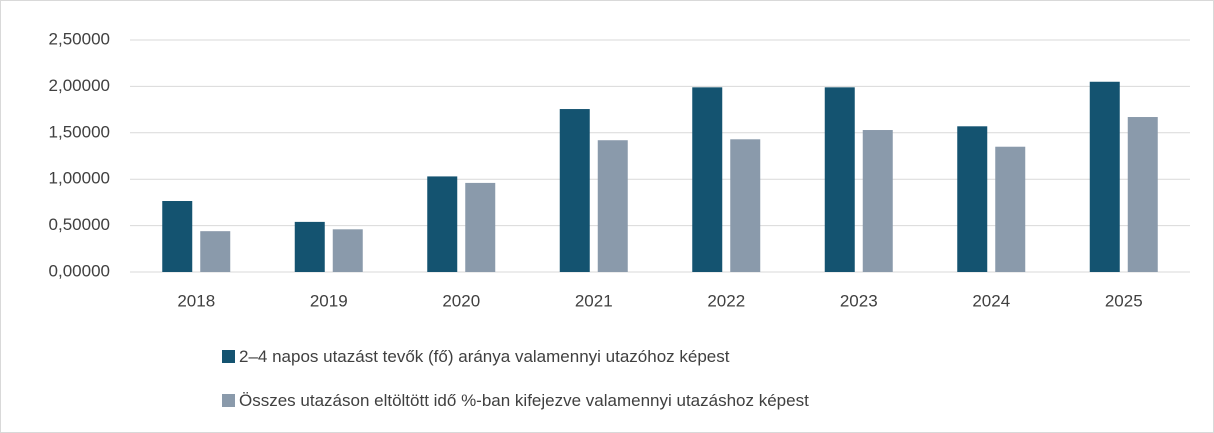 The height and width of the screenshot is (433, 1214). Describe the element at coordinates (461, 300) in the screenshot. I see `x-tick-label: 2020` at that location.